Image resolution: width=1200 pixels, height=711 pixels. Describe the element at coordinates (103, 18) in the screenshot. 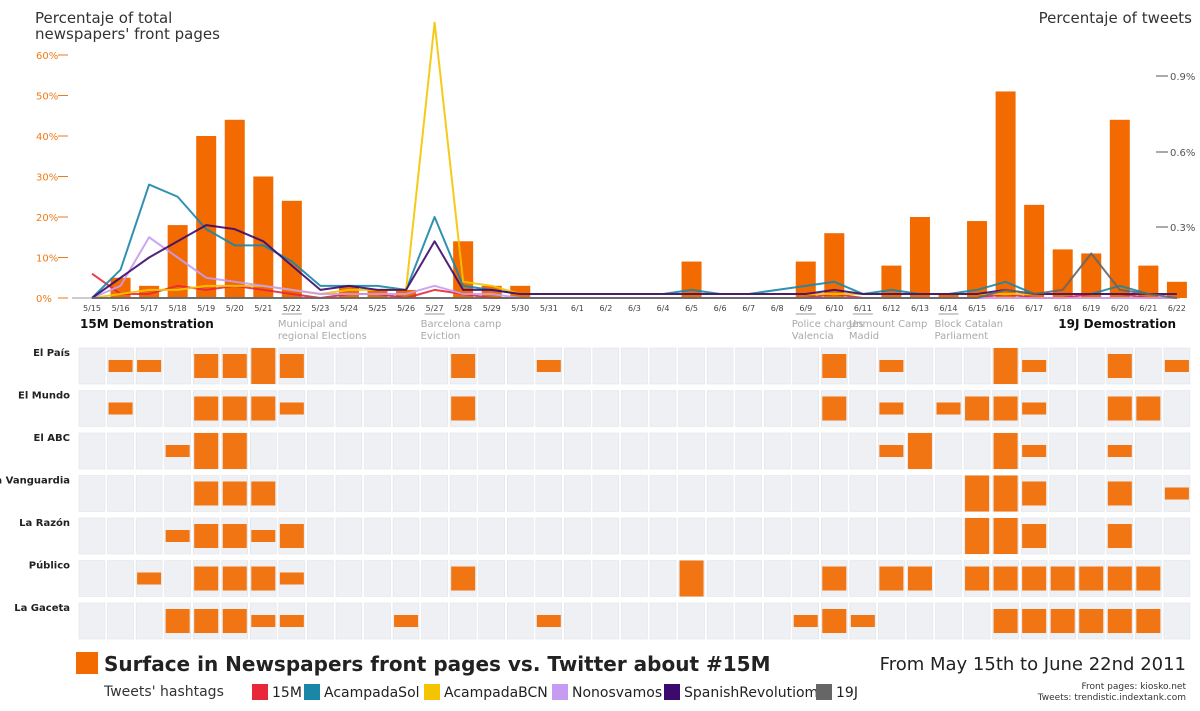

I see `left-axis-title: Percentaje of total` at that location.